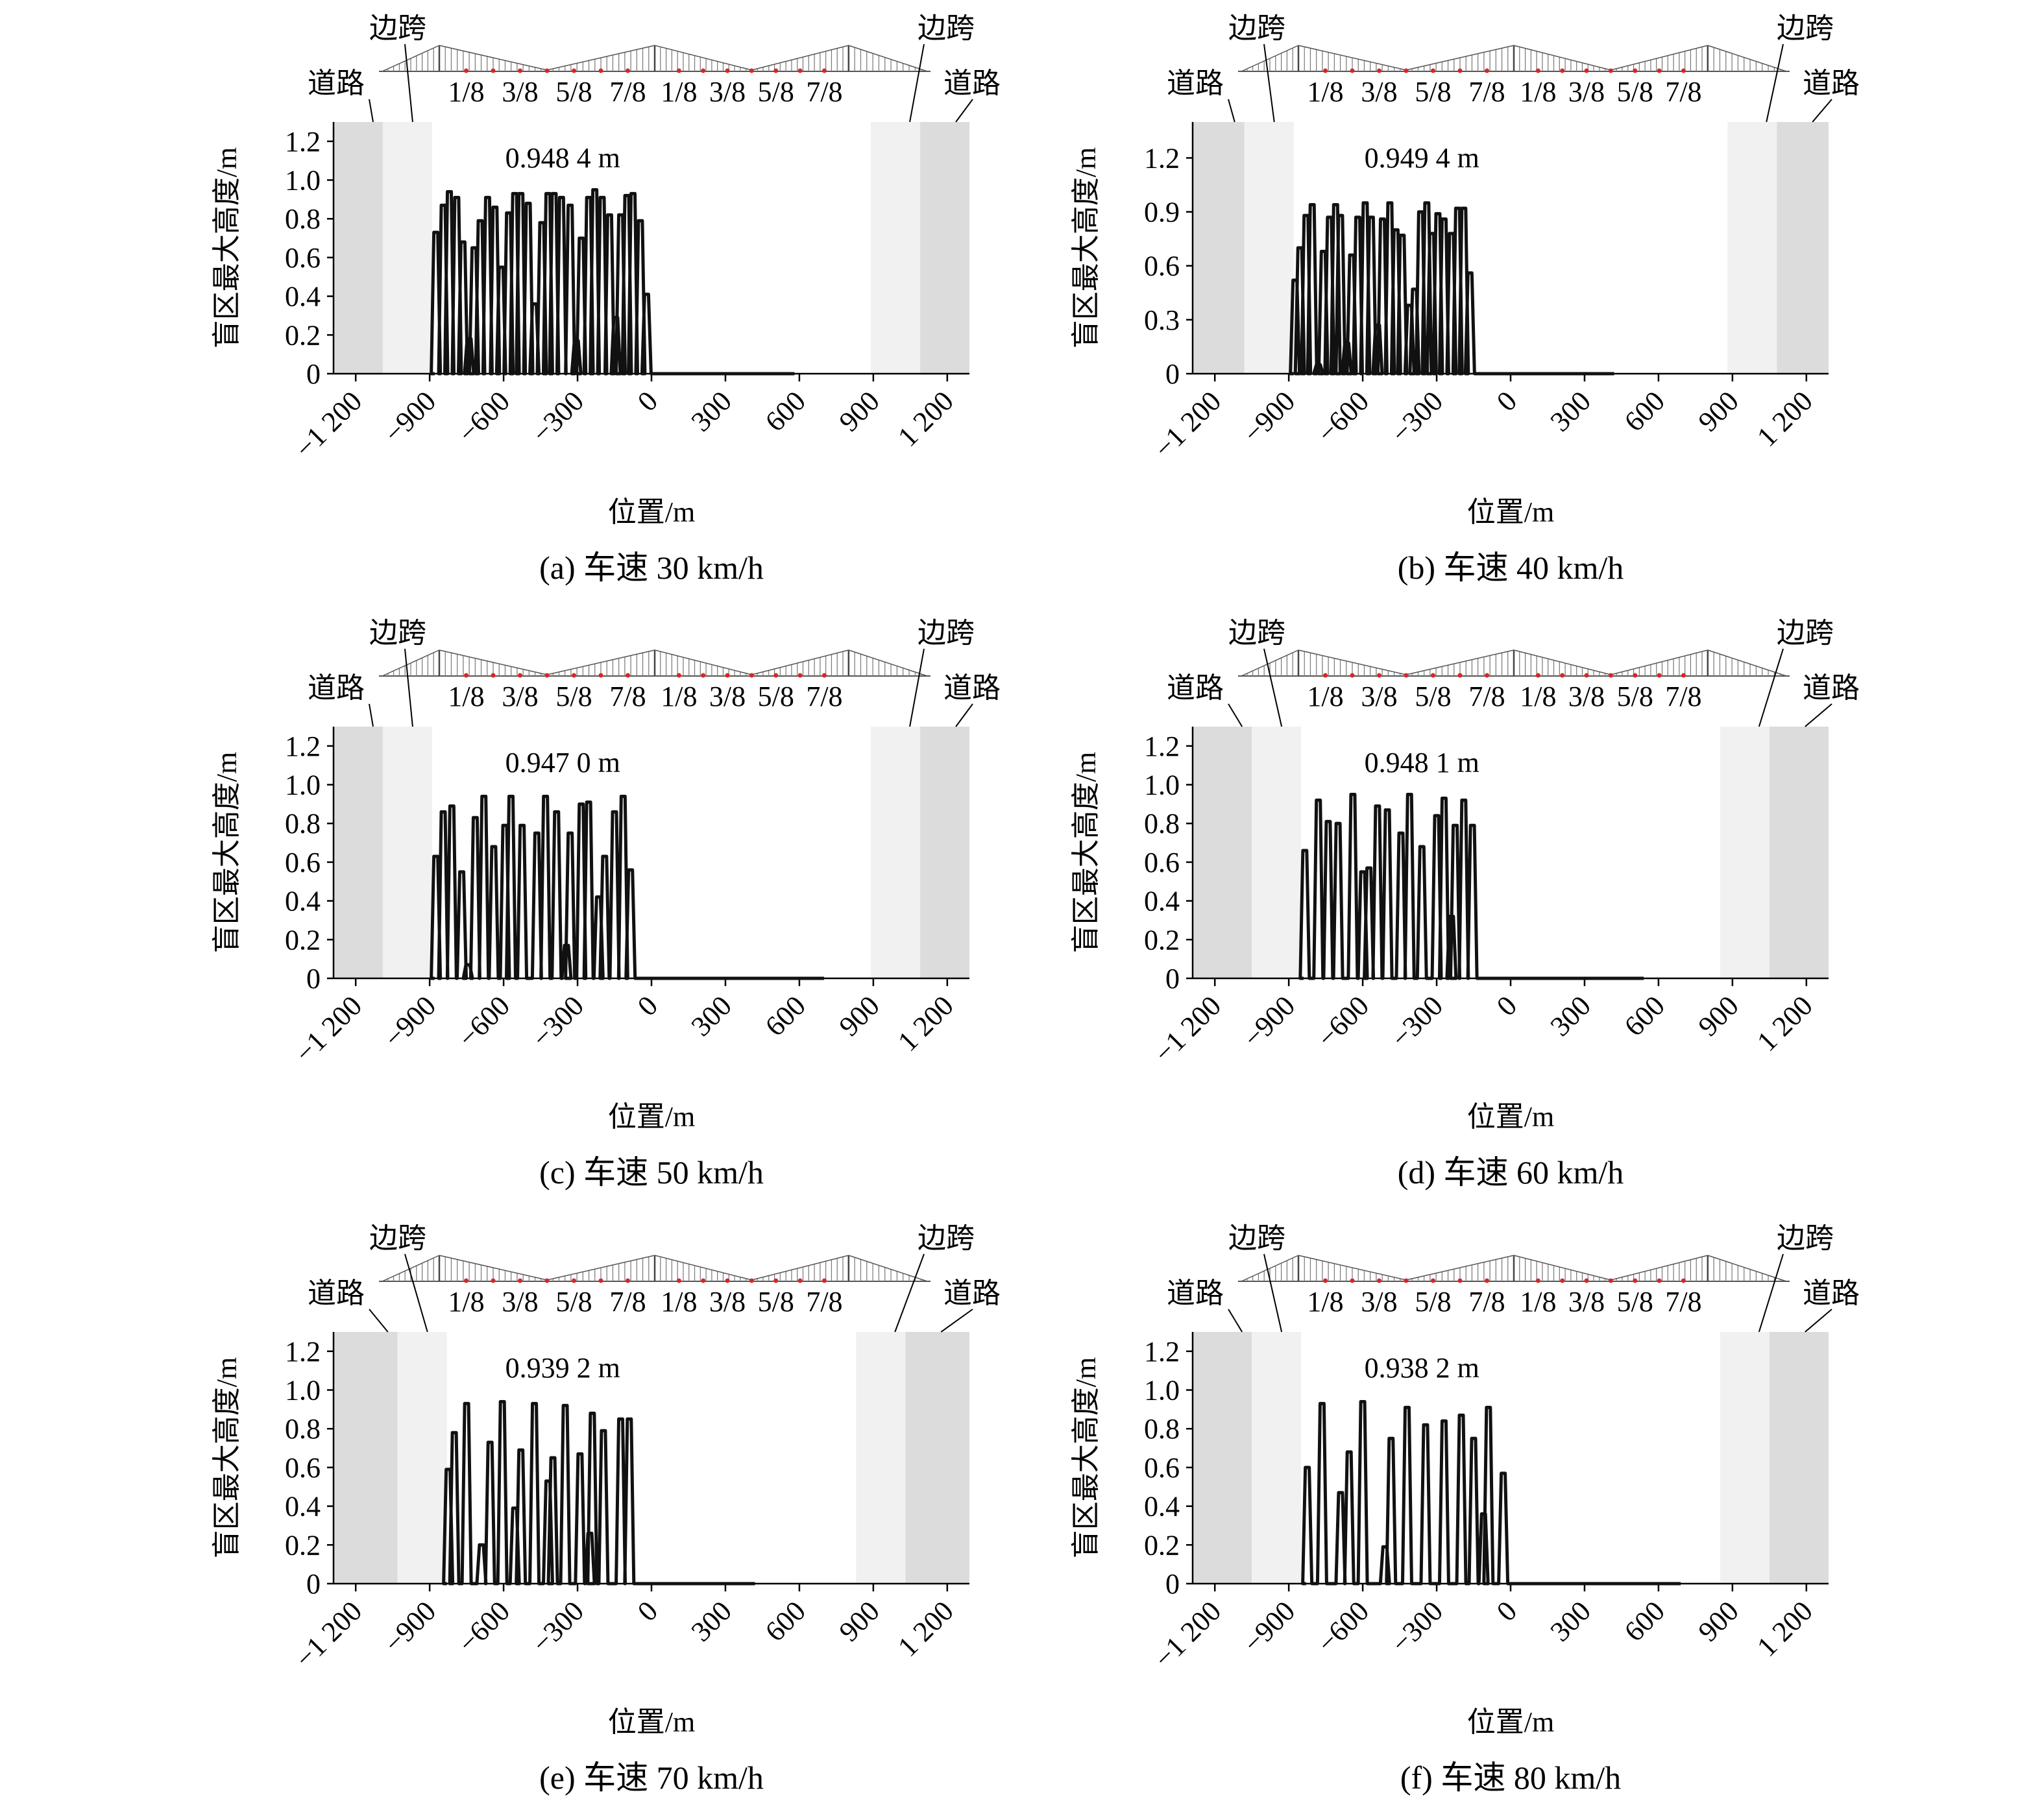 This screenshot has width=2044, height=1812. What do you see at coordinates (416, 1293) in the screenshot?
I see `side-span-leader-left` at bounding box center [416, 1293].